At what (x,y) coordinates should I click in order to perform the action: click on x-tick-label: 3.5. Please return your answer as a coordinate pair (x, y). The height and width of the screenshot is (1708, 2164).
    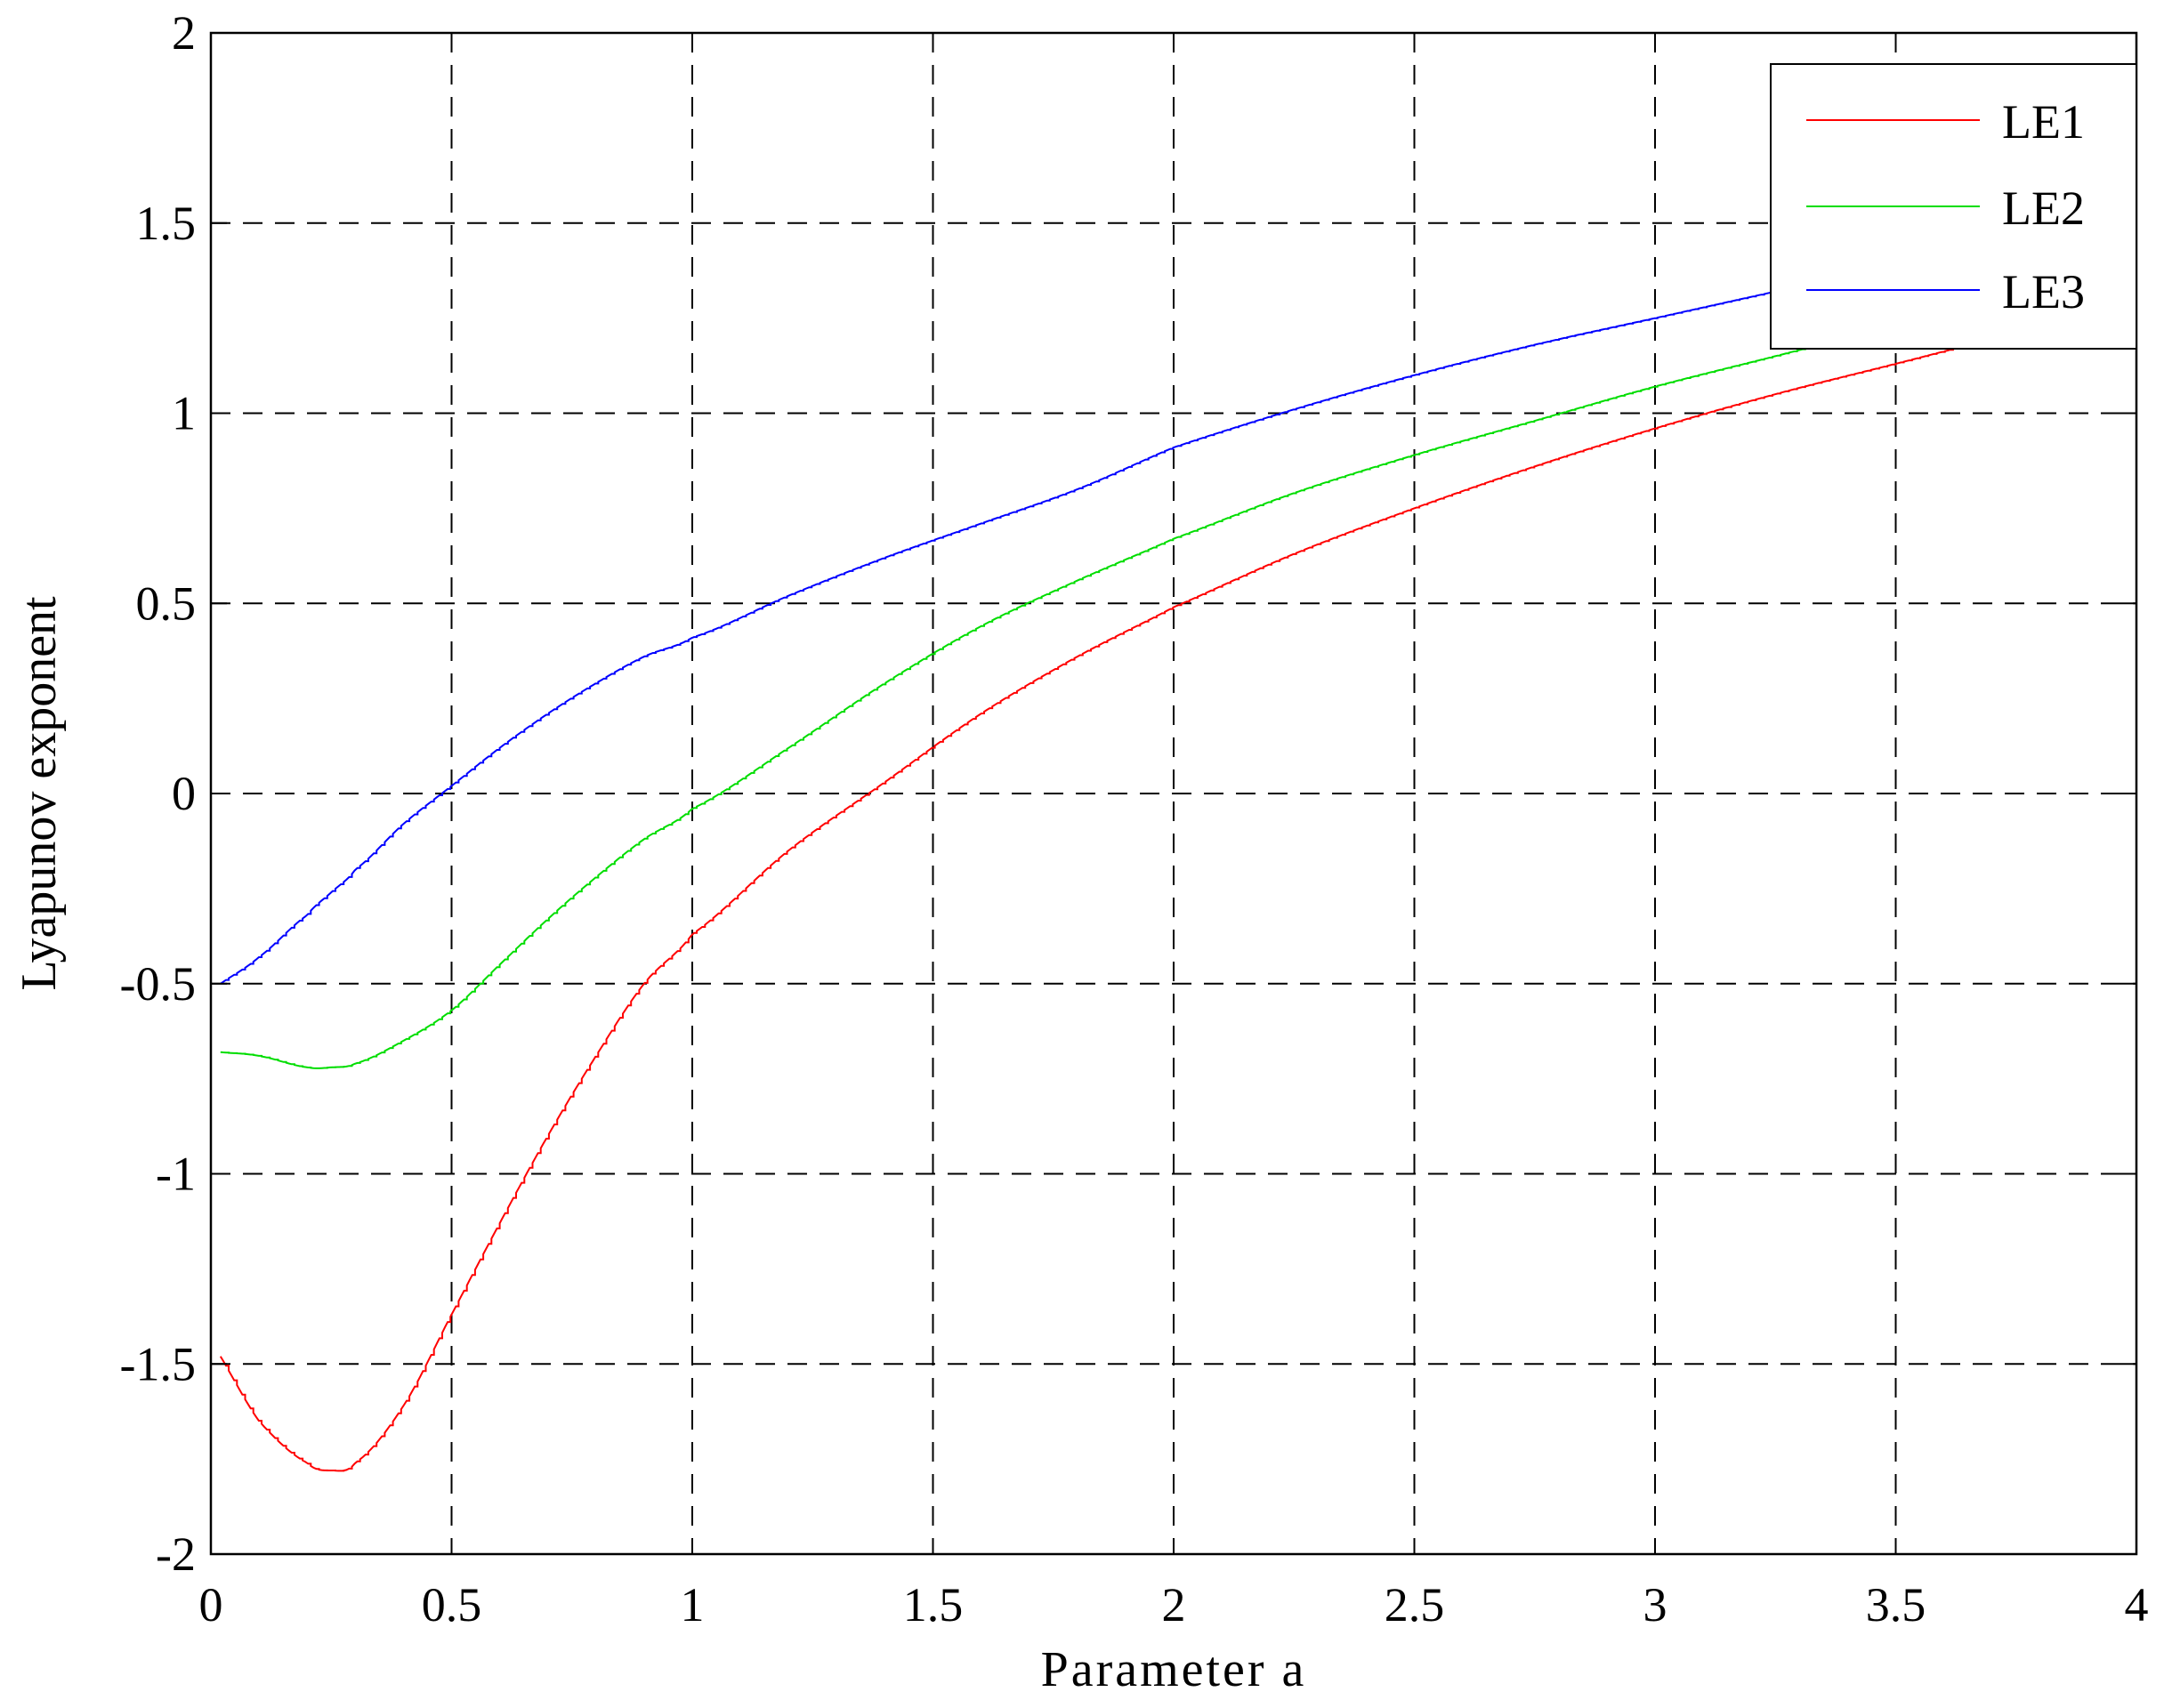
    Looking at the image, I should click on (1896, 1604).